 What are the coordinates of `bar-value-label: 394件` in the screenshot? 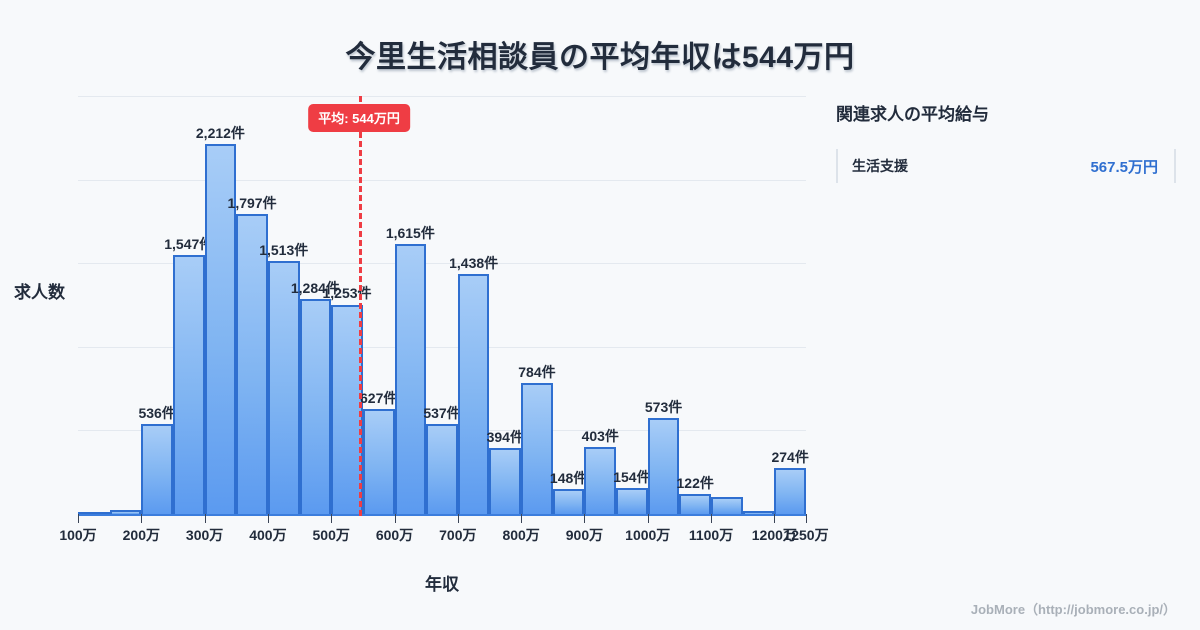 It's located at (505, 437).